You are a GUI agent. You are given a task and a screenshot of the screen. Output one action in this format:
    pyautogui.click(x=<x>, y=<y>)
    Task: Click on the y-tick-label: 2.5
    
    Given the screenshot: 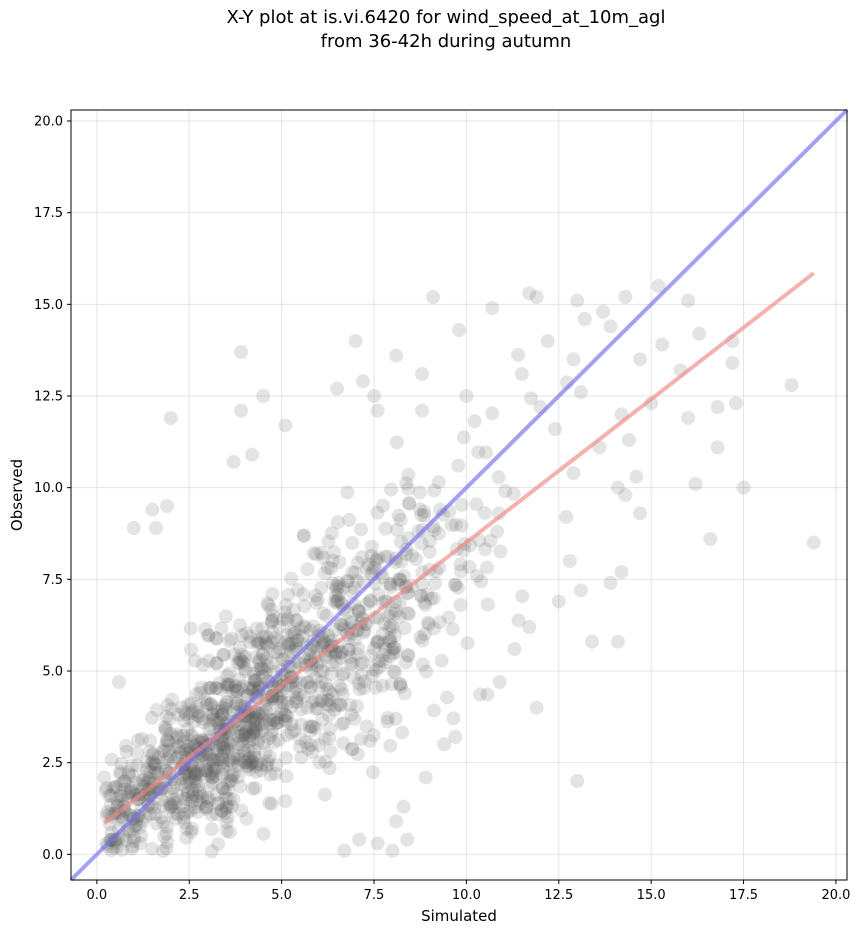 What is the action you would take?
    pyautogui.click(x=52, y=763)
    